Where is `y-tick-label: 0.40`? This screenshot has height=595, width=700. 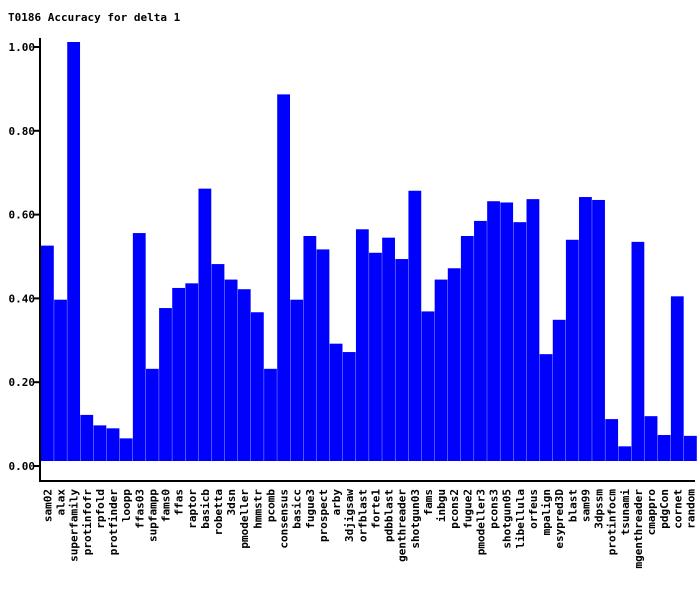
y-tick-label: 0.40 is located at coordinates (22, 298).